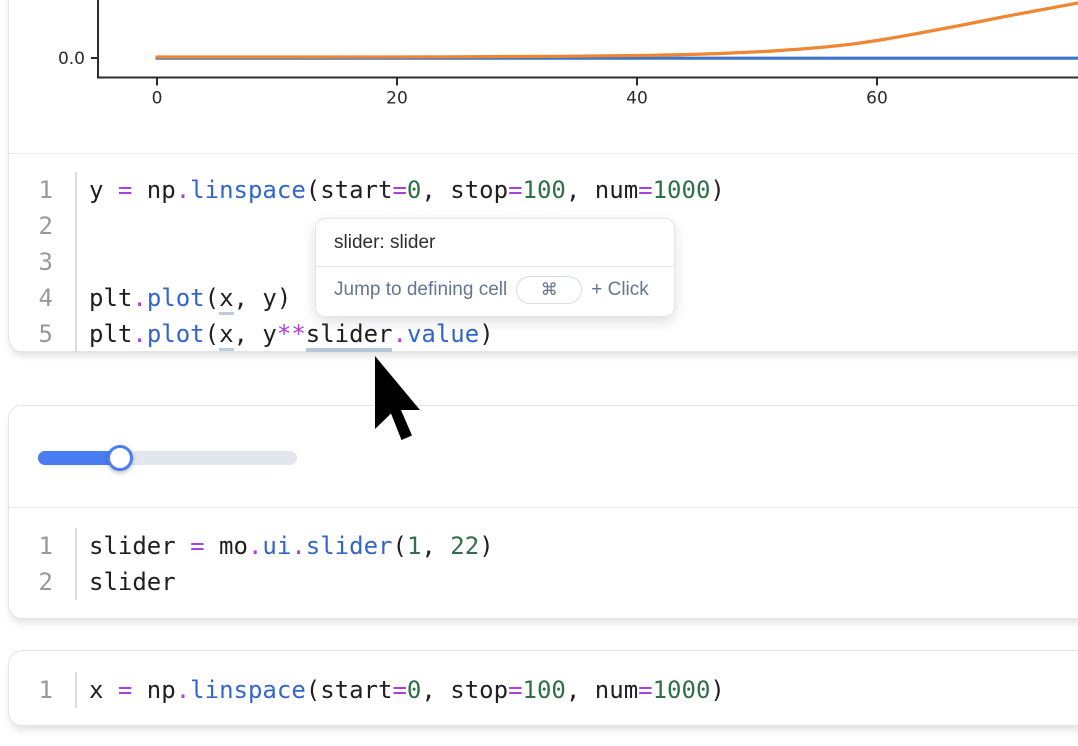 The height and width of the screenshot is (746, 1078). I want to click on code-line: plt.plot(x, y), so click(407, 298).